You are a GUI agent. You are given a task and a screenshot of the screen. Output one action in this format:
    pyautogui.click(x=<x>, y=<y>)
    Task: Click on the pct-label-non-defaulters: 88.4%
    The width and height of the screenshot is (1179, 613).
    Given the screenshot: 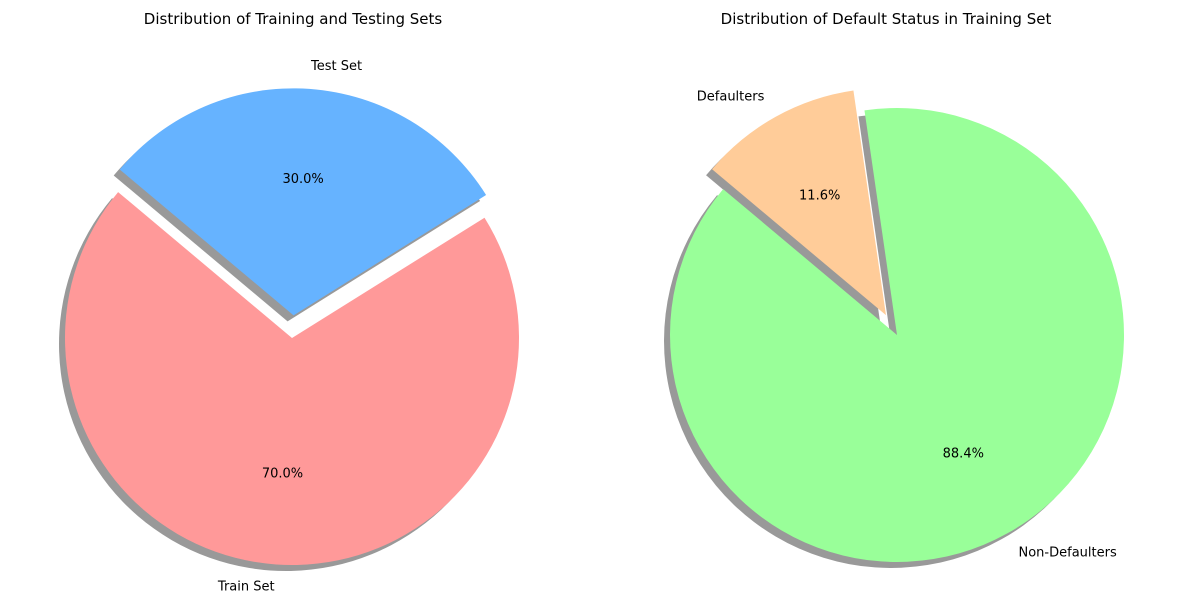 What is the action you would take?
    pyautogui.click(x=963, y=454)
    